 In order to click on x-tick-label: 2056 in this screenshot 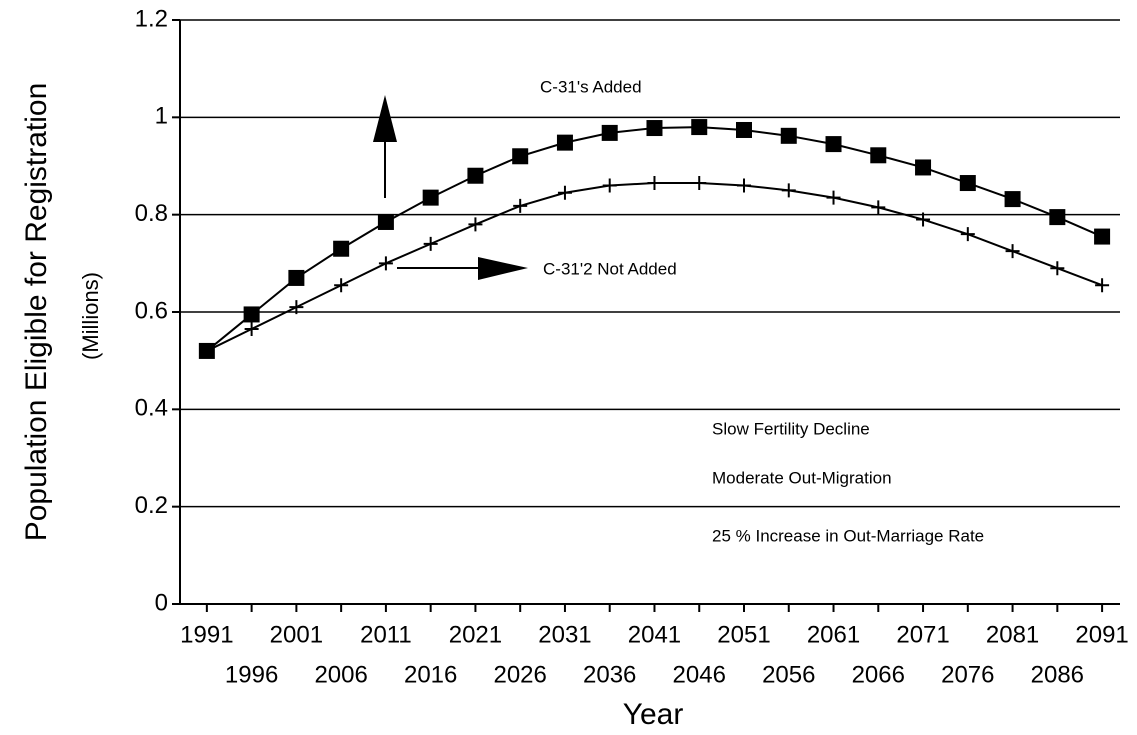, I will do `click(788, 674)`.